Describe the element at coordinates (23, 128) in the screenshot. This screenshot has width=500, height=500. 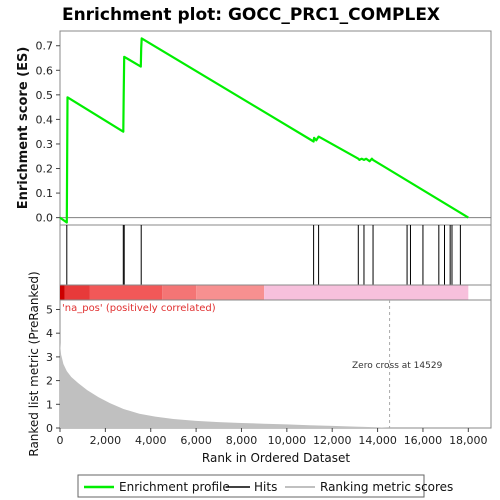
I see `es-ylabel: Enrichment score (ES)` at that location.